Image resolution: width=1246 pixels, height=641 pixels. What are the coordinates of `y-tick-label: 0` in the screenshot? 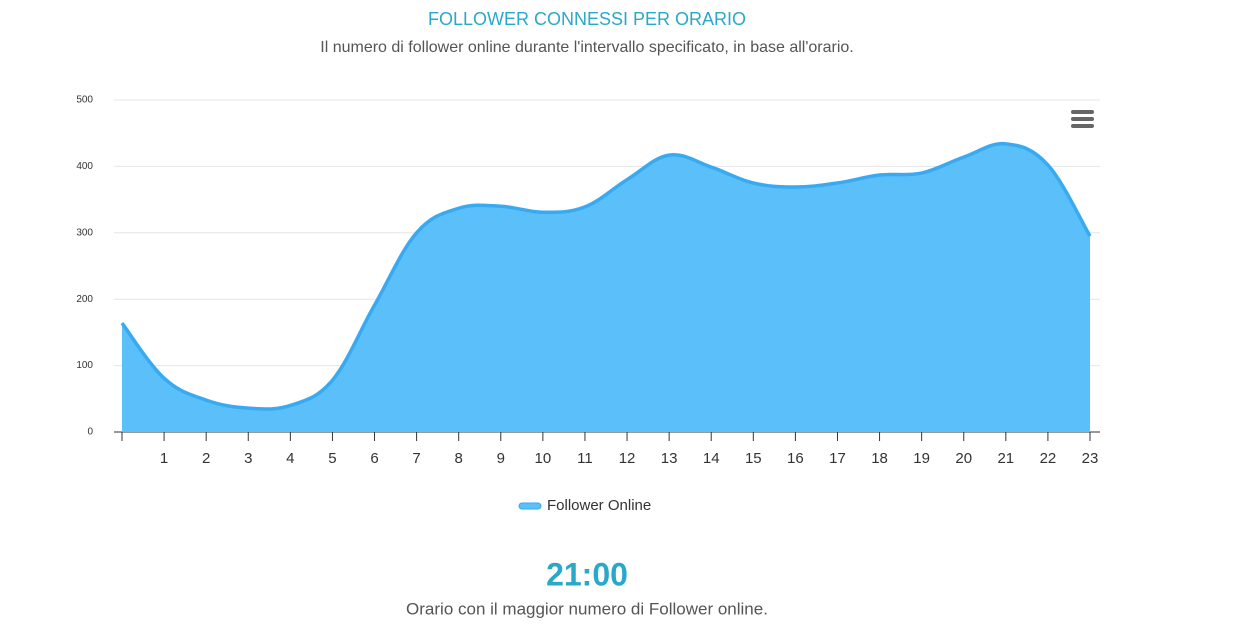 It's located at (90, 432).